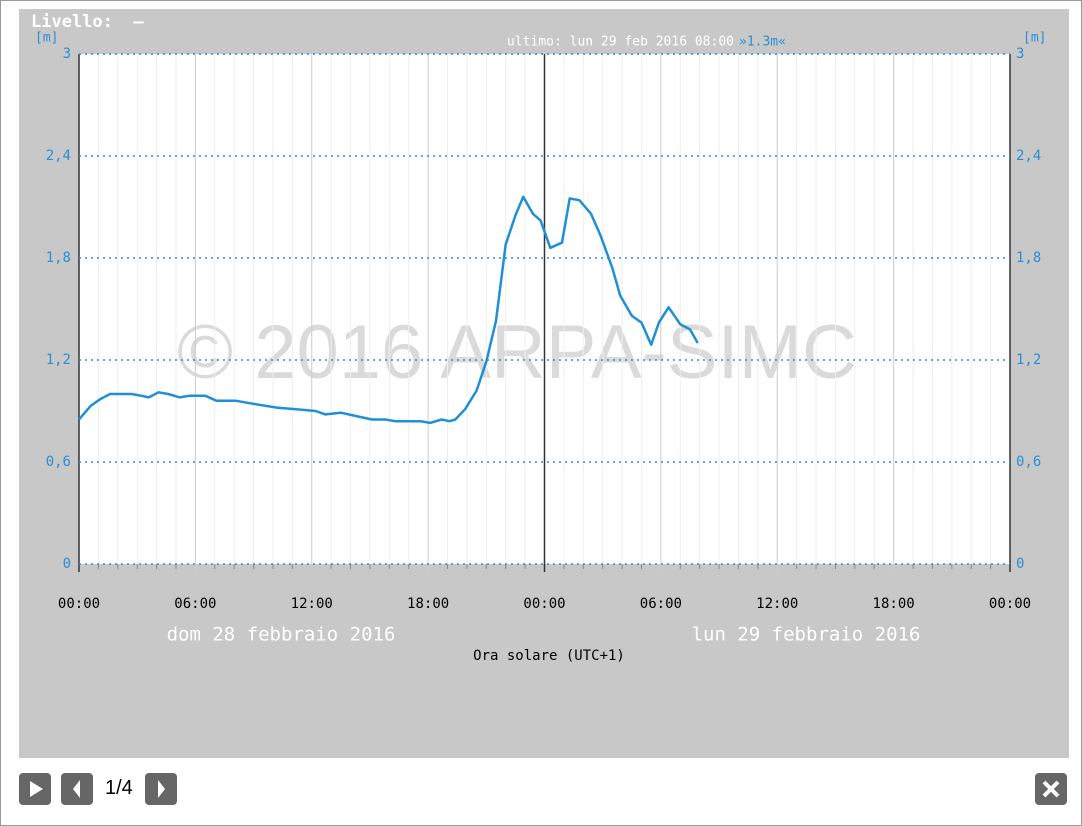 This screenshot has width=1082, height=826. Describe the element at coordinates (517, 352) in the screenshot. I see `watermark: © 2016 ARPA-SIMC` at that location.